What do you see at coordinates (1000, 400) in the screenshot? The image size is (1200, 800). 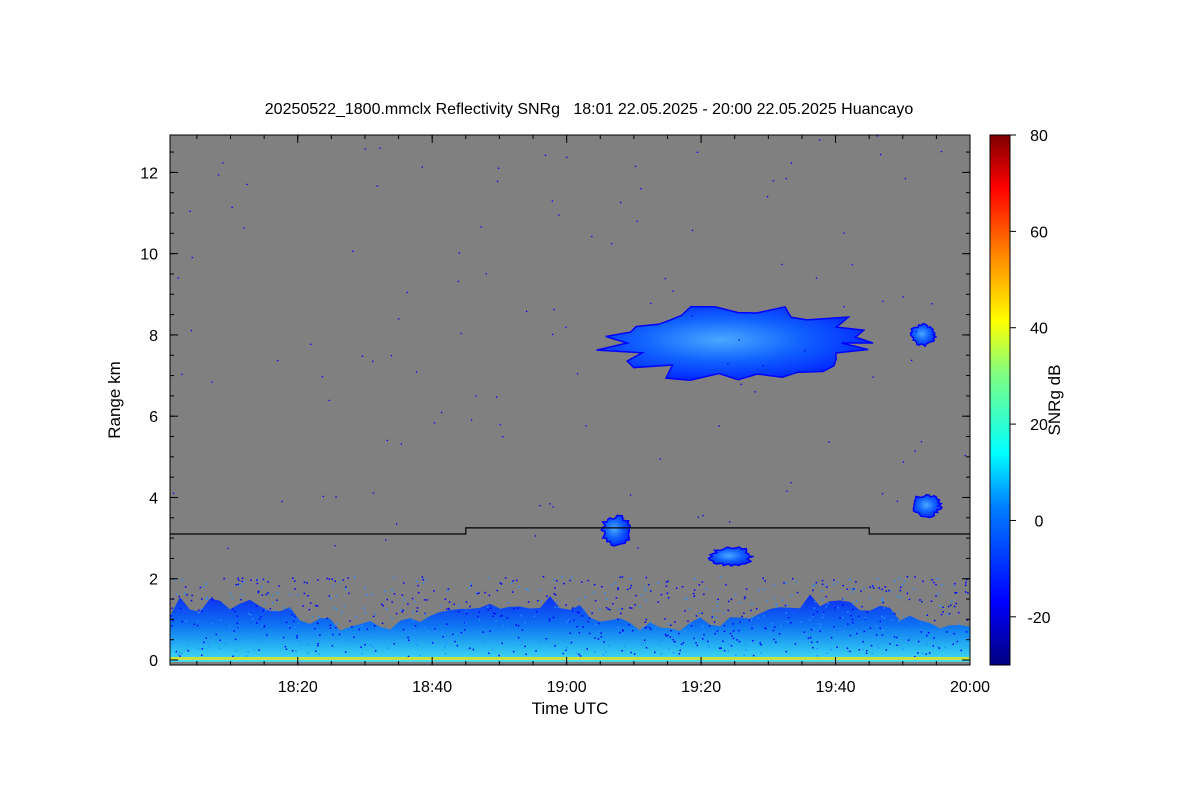 I see `colorbar-gradient` at bounding box center [1000, 400].